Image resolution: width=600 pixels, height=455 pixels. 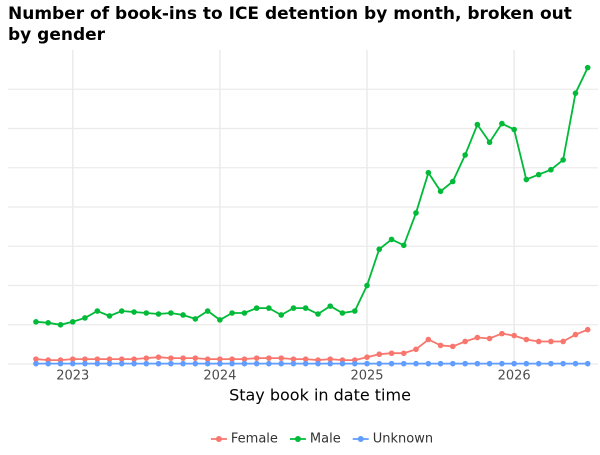 What do you see at coordinates (403, 439) in the screenshot?
I see `legend-label: Unknown` at bounding box center [403, 439].